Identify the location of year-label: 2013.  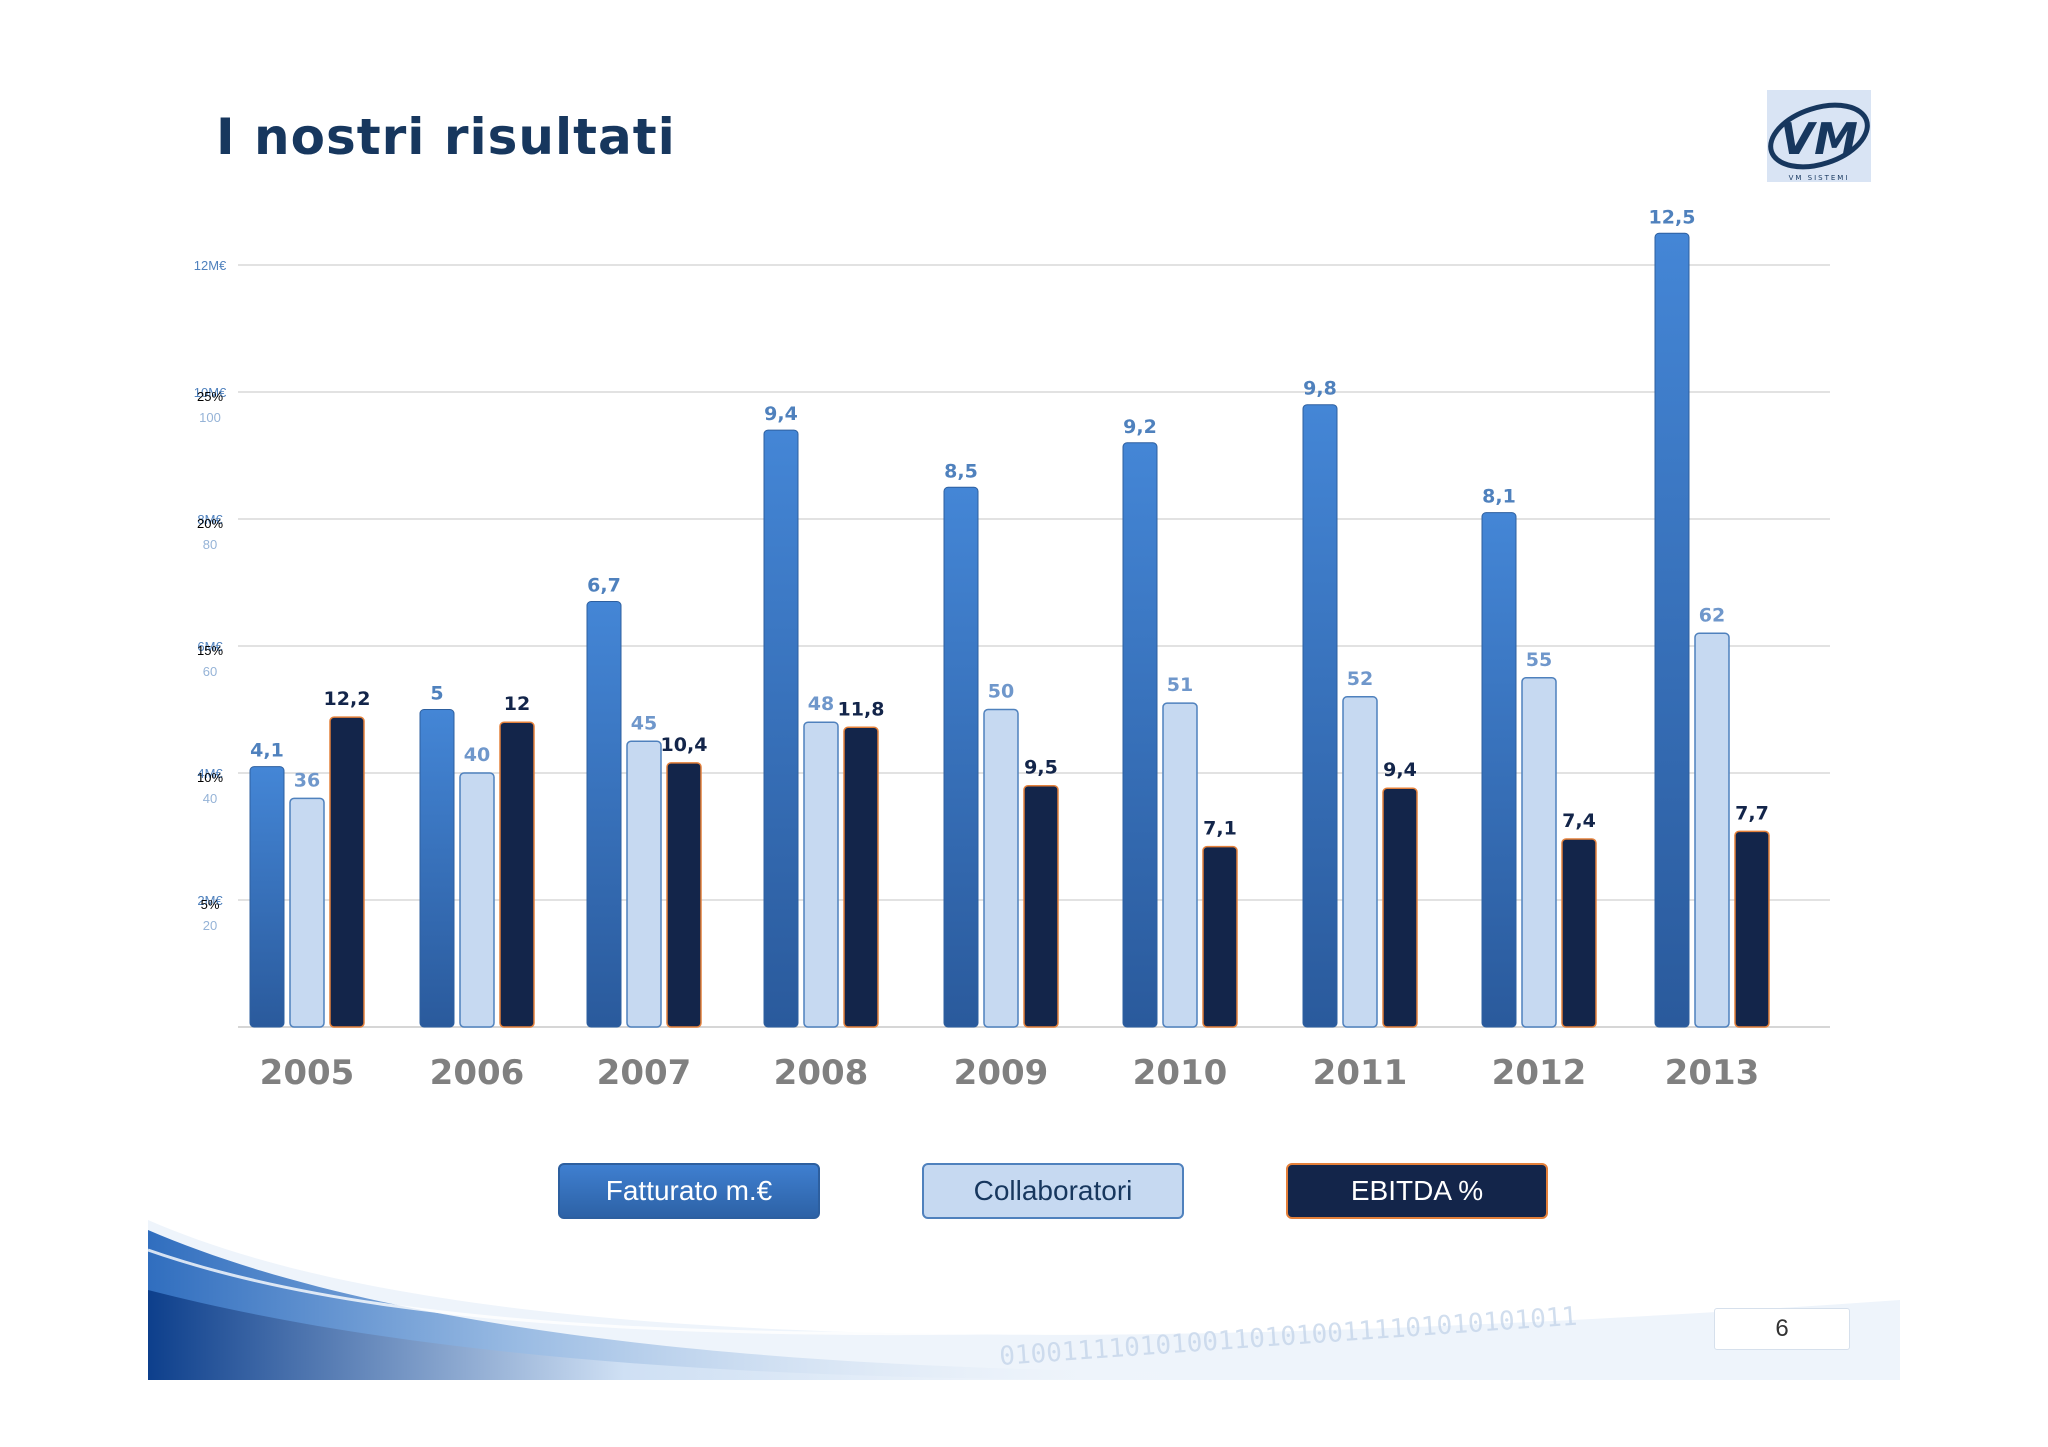
(1712, 1073).